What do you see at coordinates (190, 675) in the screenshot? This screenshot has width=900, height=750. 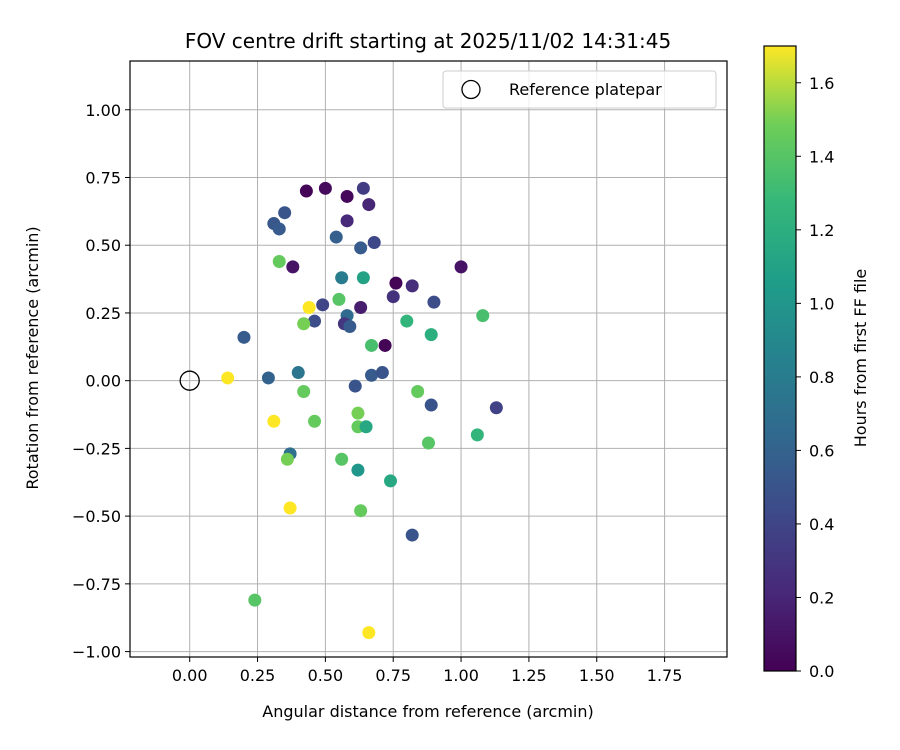 I see `x-tick-label: 0.00` at bounding box center [190, 675].